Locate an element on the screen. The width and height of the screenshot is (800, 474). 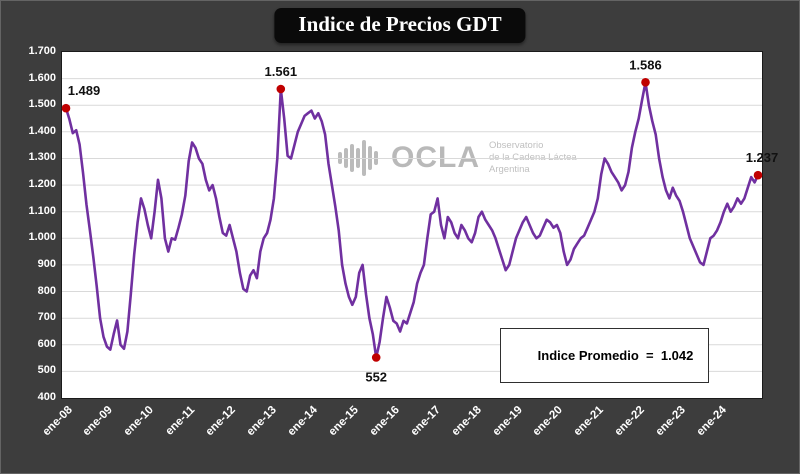
ocla-logo-text: OCLA is located at coordinates (435, 157).